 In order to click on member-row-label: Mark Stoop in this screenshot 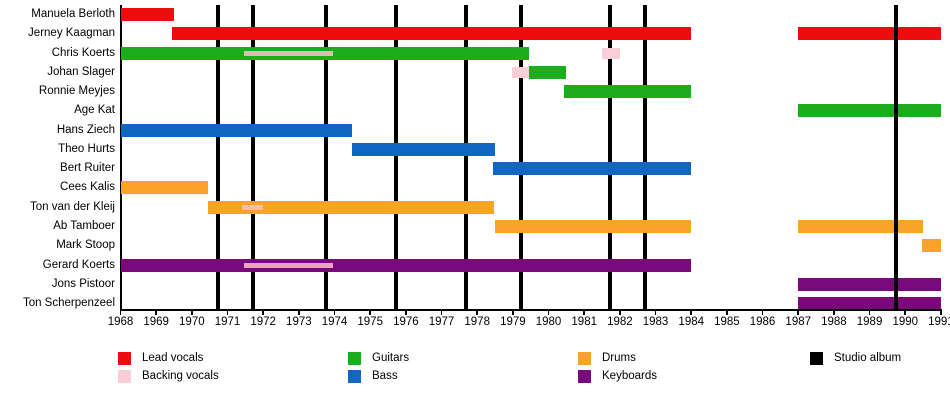, I will do `click(85, 245)`.